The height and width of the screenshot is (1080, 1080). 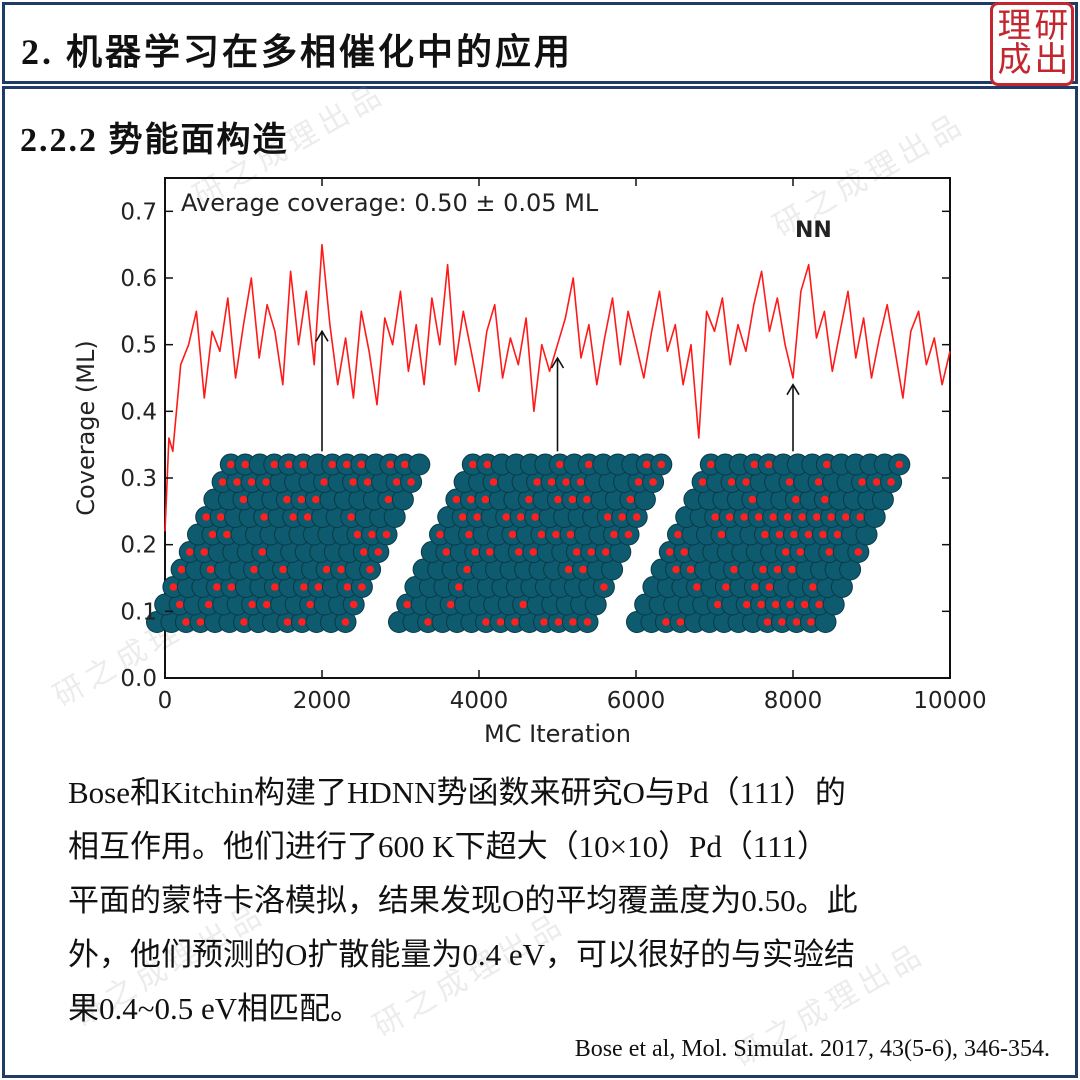 What do you see at coordinates (138, 679) in the screenshot?
I see `y-tick-label: 0.0` at bounding box center [138, 679].